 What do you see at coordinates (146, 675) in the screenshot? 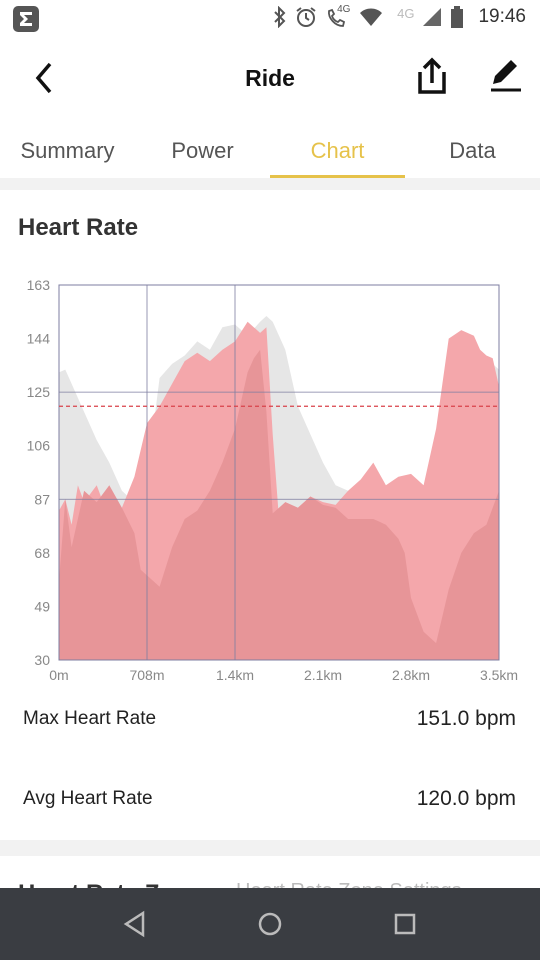
I see `x-tick-label: 708m` at bounding box center [146, 675].